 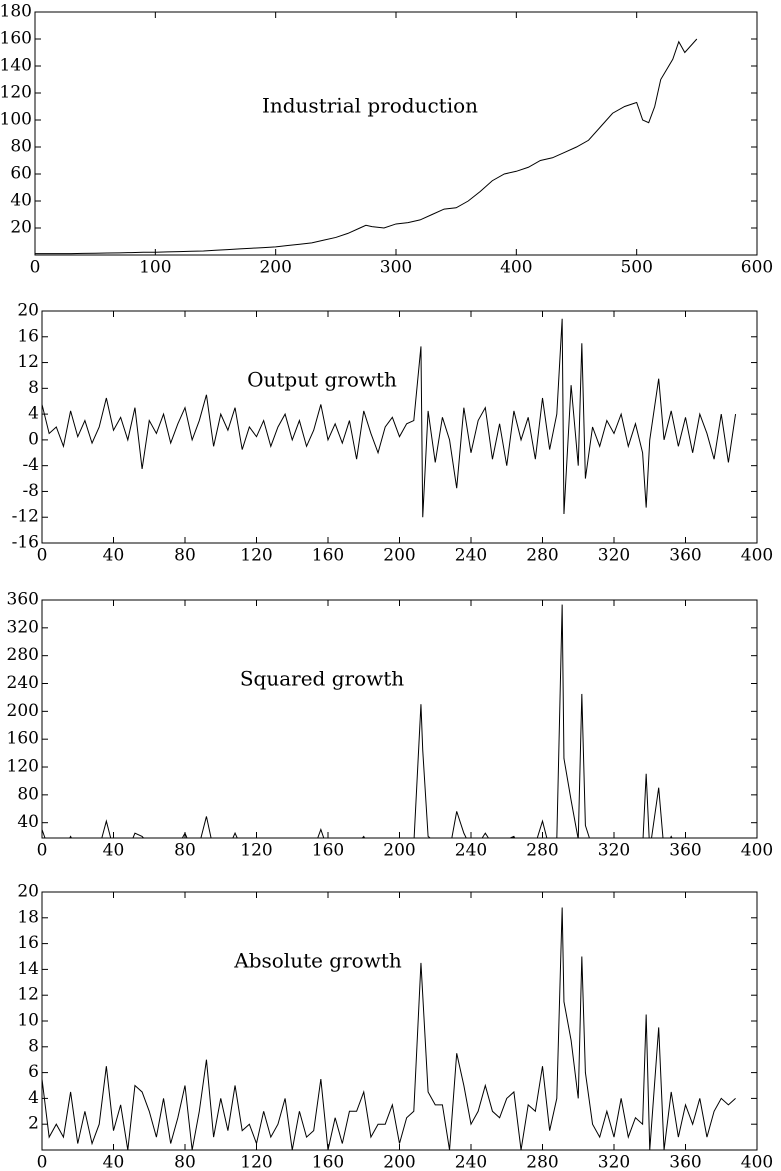 I want to click on annotation: Absolute growth, so click(x=317, y=961).